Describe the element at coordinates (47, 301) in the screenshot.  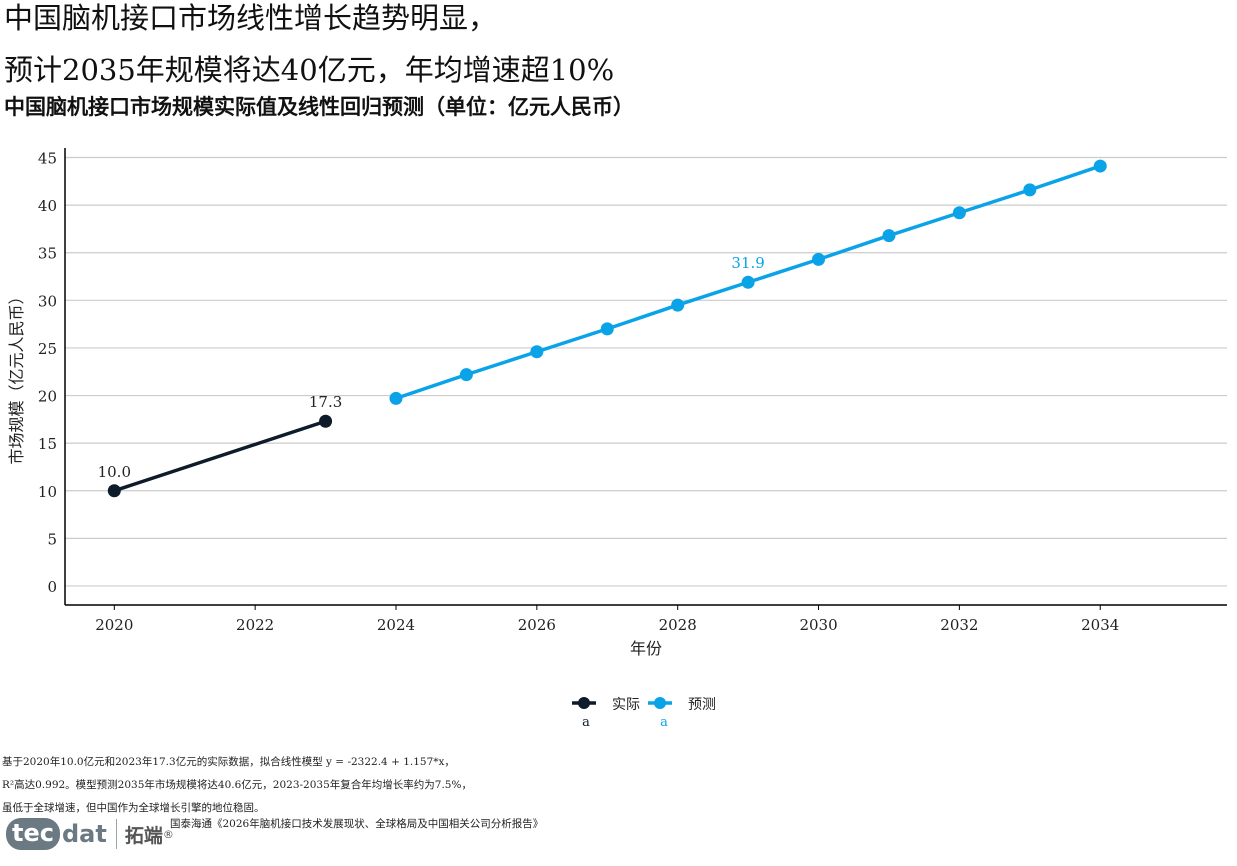
I see `y-tick-label: 30` at that location.